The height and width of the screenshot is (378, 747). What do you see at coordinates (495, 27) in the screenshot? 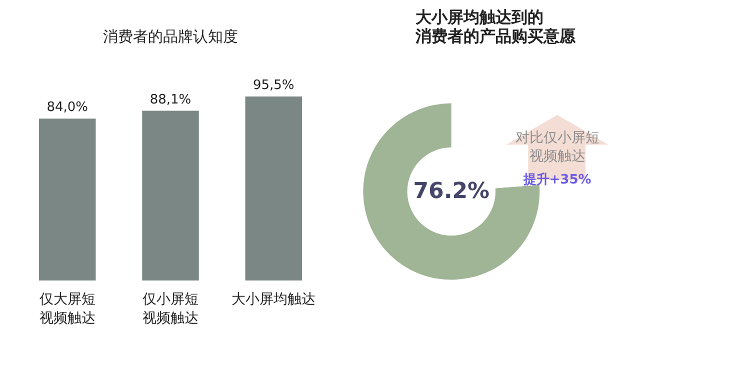
I see `chart-title: 大小屏均触达到的消费者的产品购买意愿` at bounding box center [495, 27].